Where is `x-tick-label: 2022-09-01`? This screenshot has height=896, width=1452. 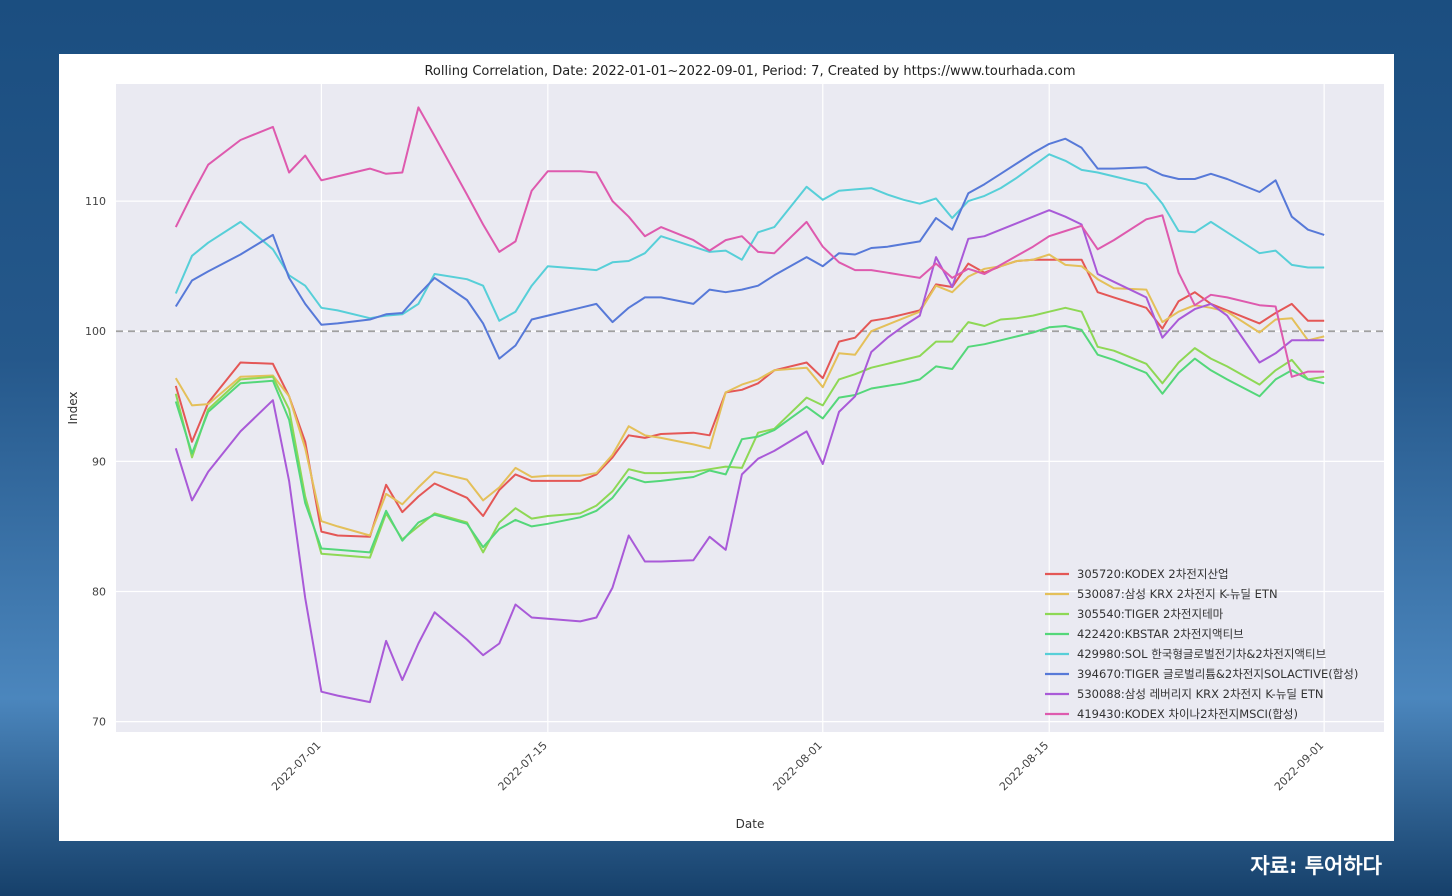 x-tick-label: 2022-09-01 is located at coordinates (1299, 766).